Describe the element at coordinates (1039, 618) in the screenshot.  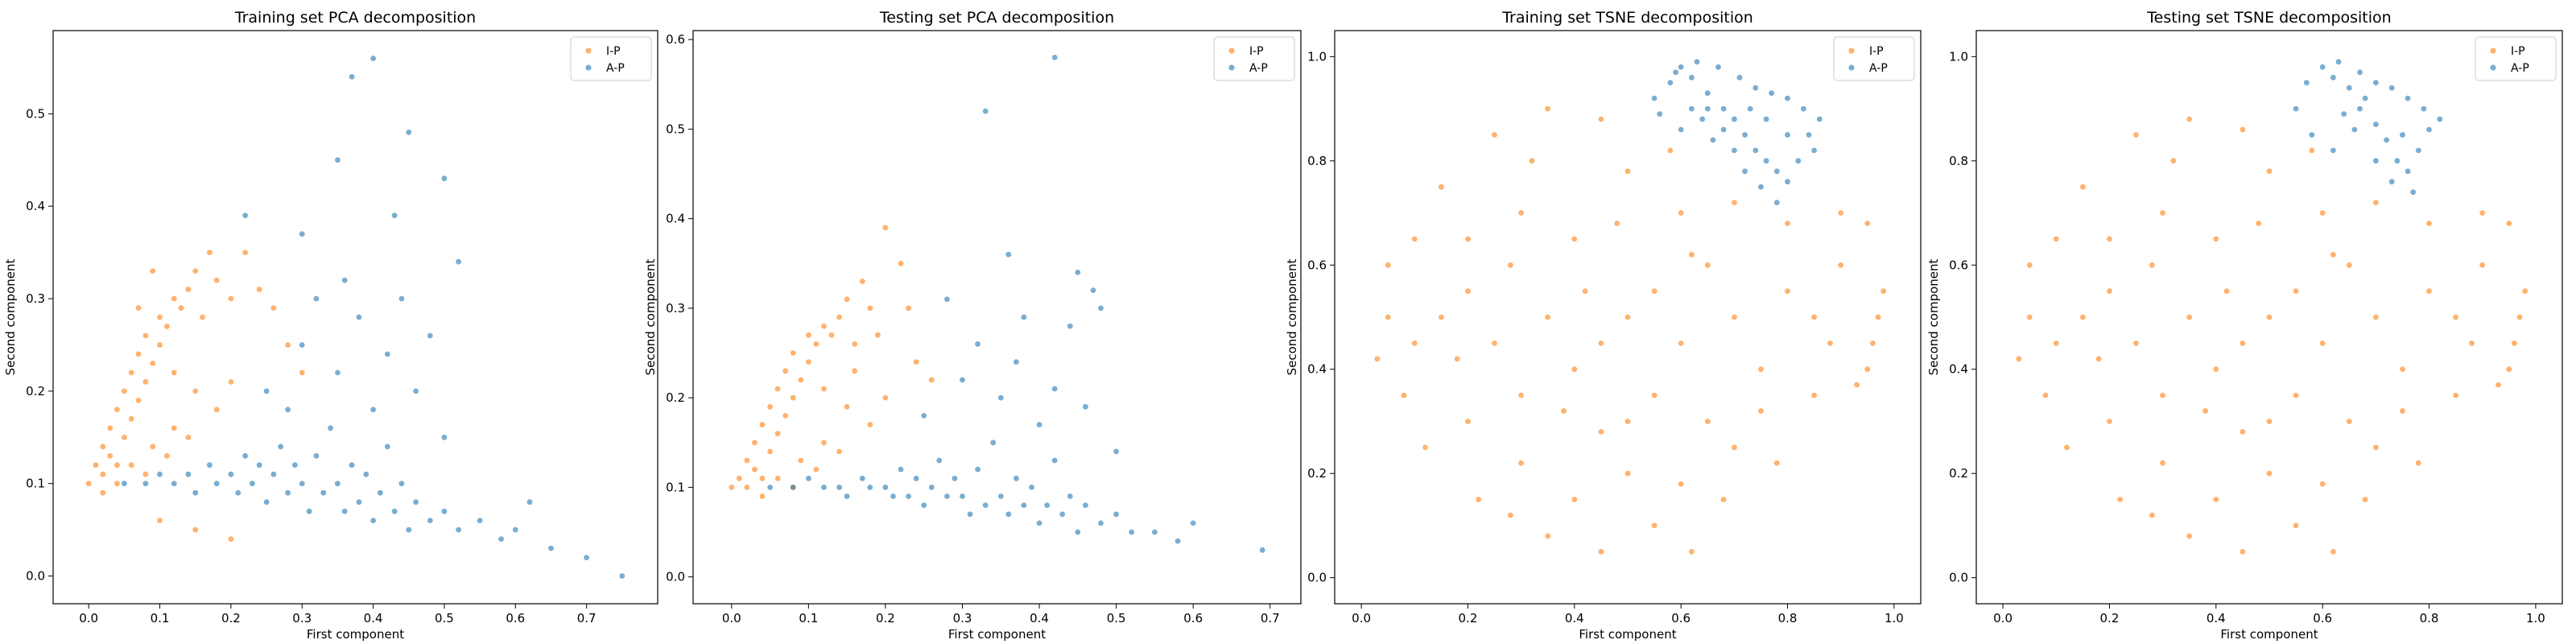
I see `x-tick-label: 0.4` at that location.